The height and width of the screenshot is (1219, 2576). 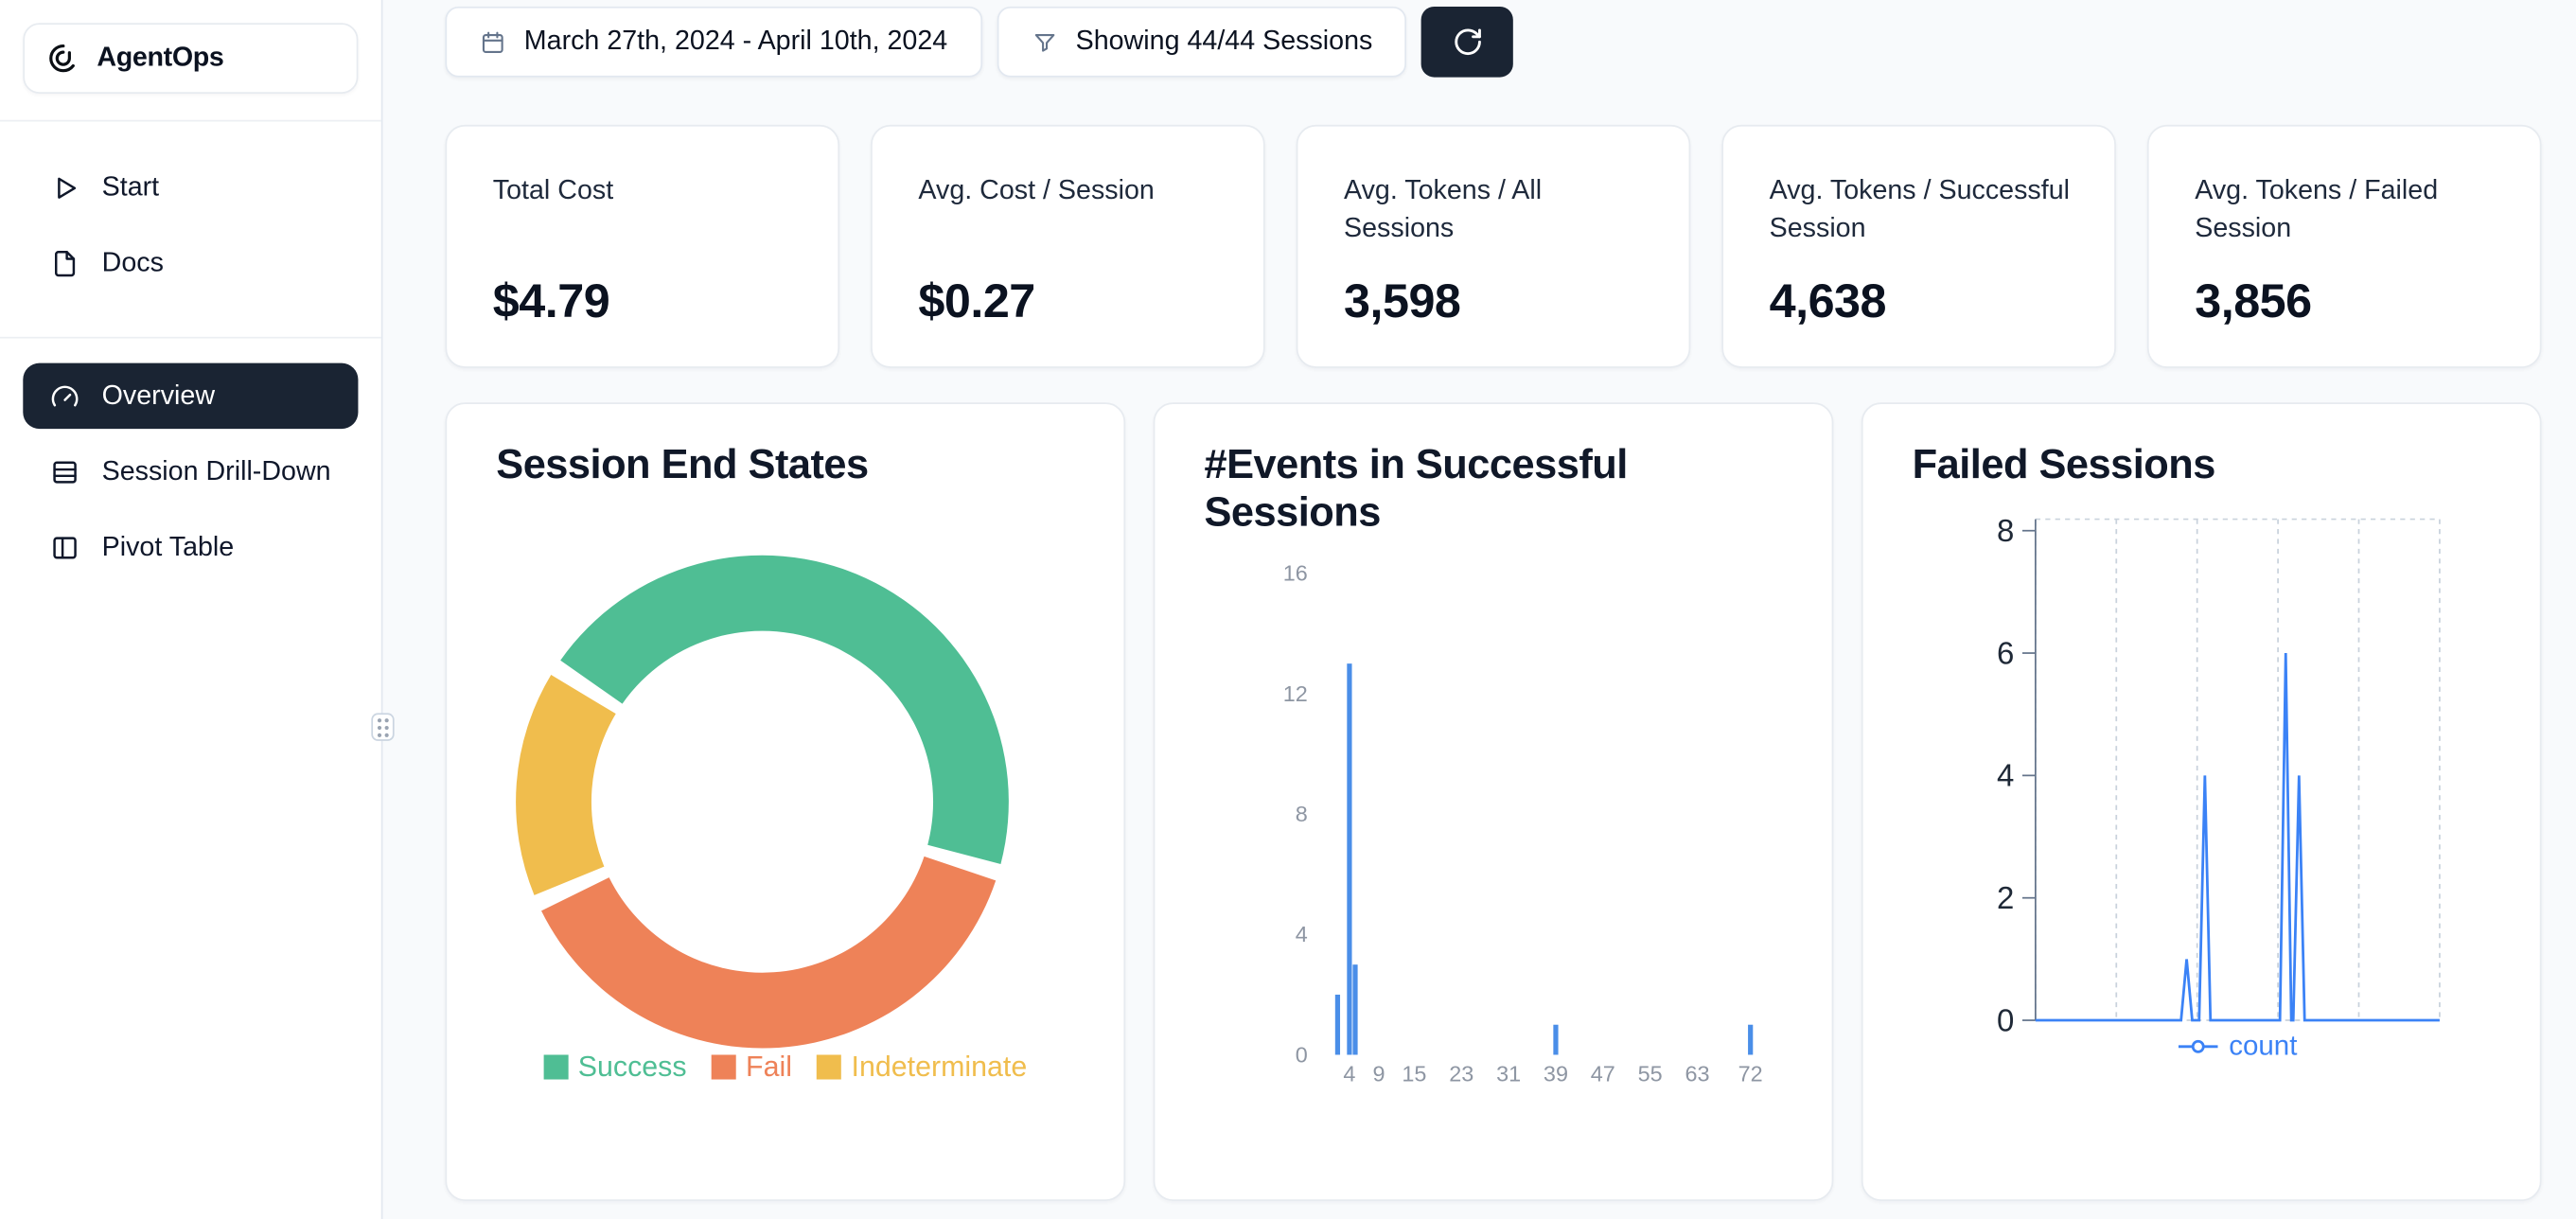 I want to click on legend-label: count, so click(x=2263, y=1046).